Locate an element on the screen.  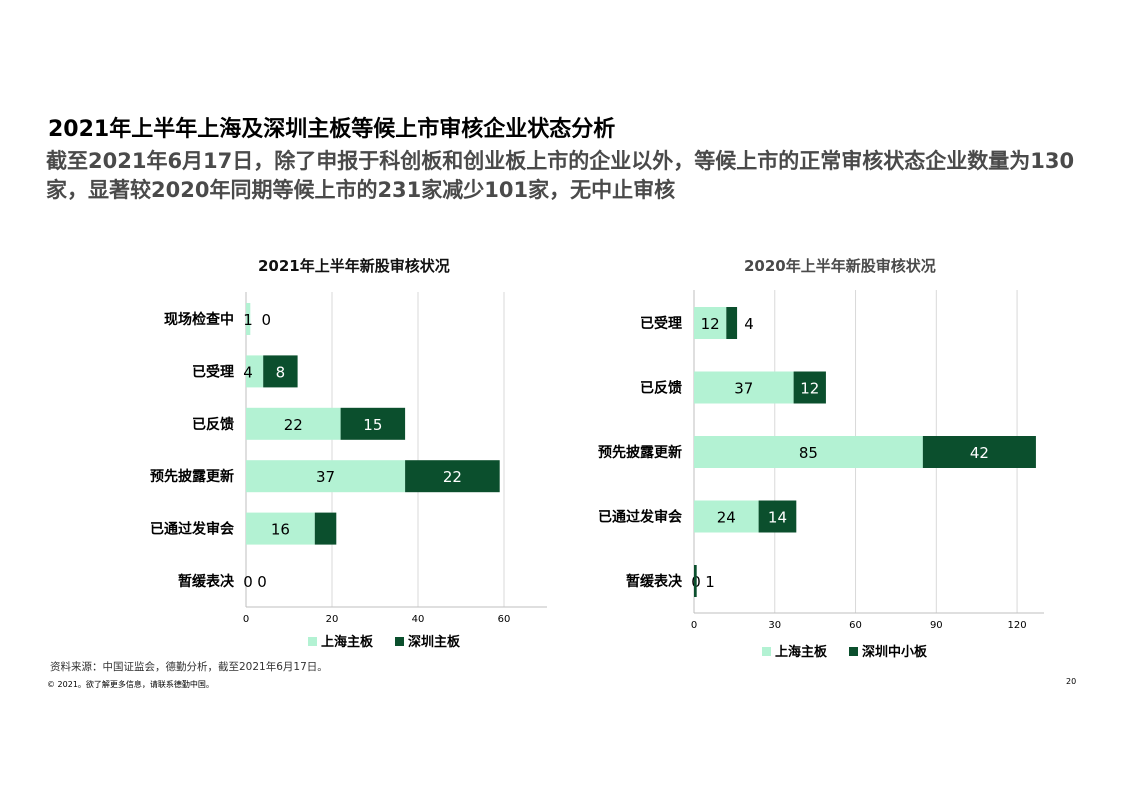
chart-2020-title: 2020年上半年新股审核状况 is located at coordinates (840, 266).